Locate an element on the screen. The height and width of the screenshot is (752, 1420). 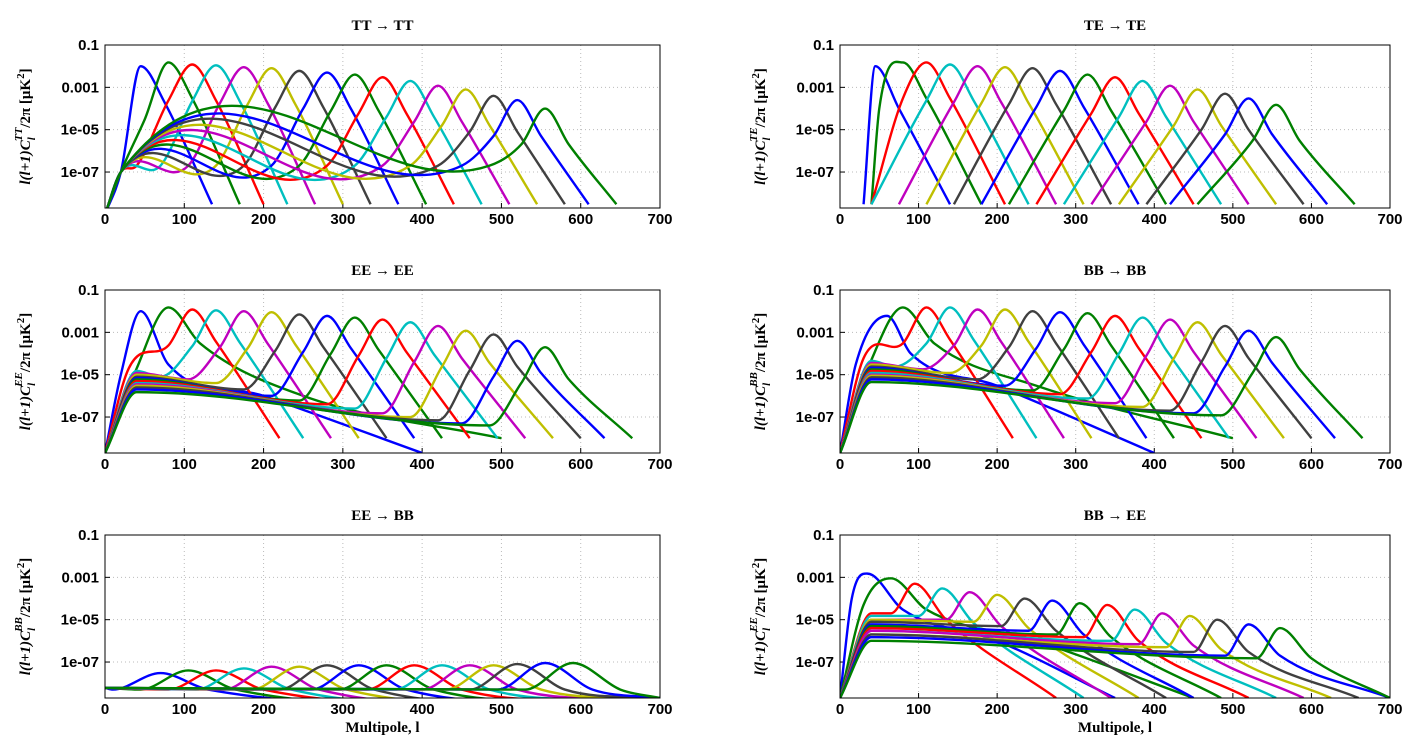
chart-title: EE → EE is located at coordinates (382, 271).